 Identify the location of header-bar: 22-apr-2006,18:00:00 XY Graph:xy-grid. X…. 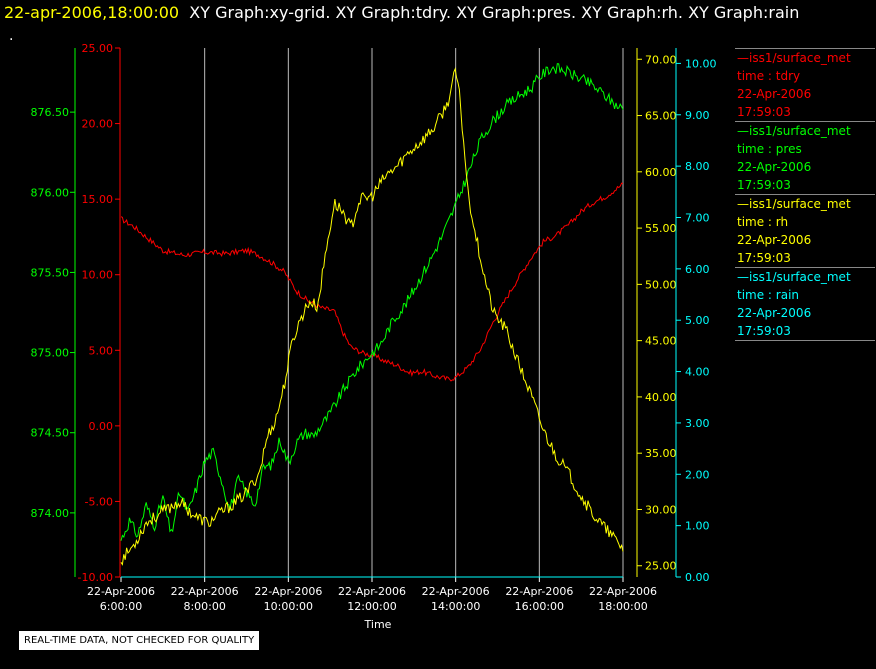
(401, 13).